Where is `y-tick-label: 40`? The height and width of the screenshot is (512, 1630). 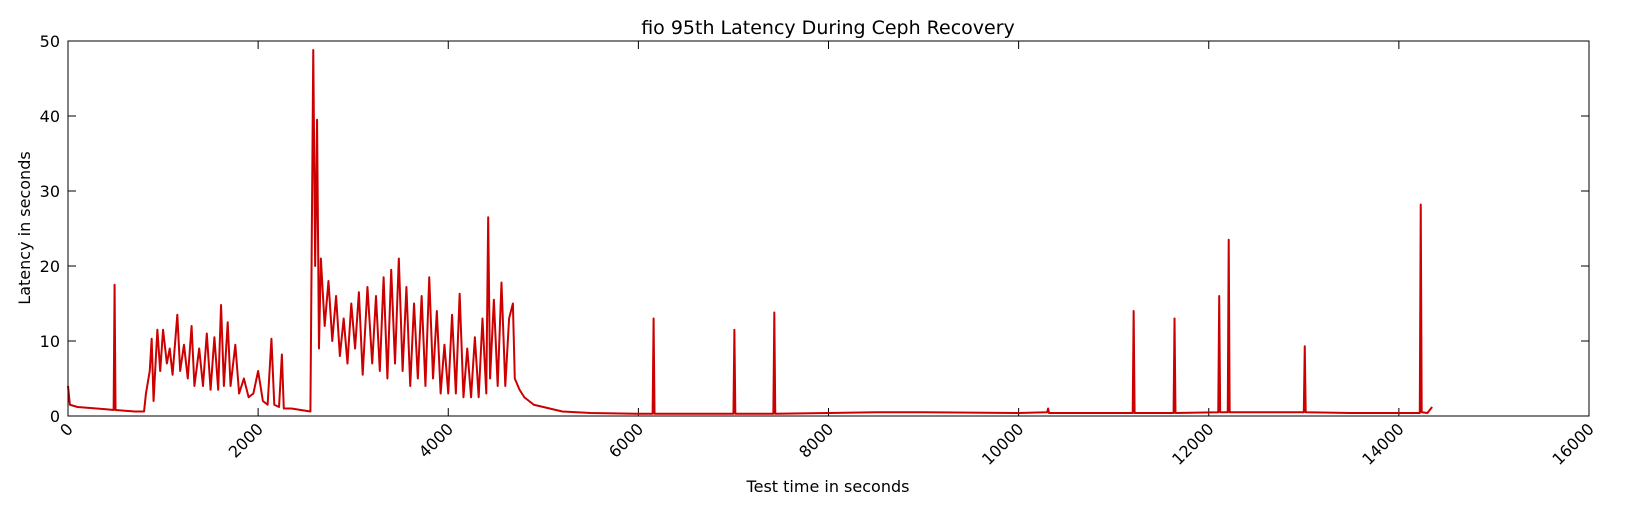 y-tick-label: 40 is located at coordinates (50, 116).